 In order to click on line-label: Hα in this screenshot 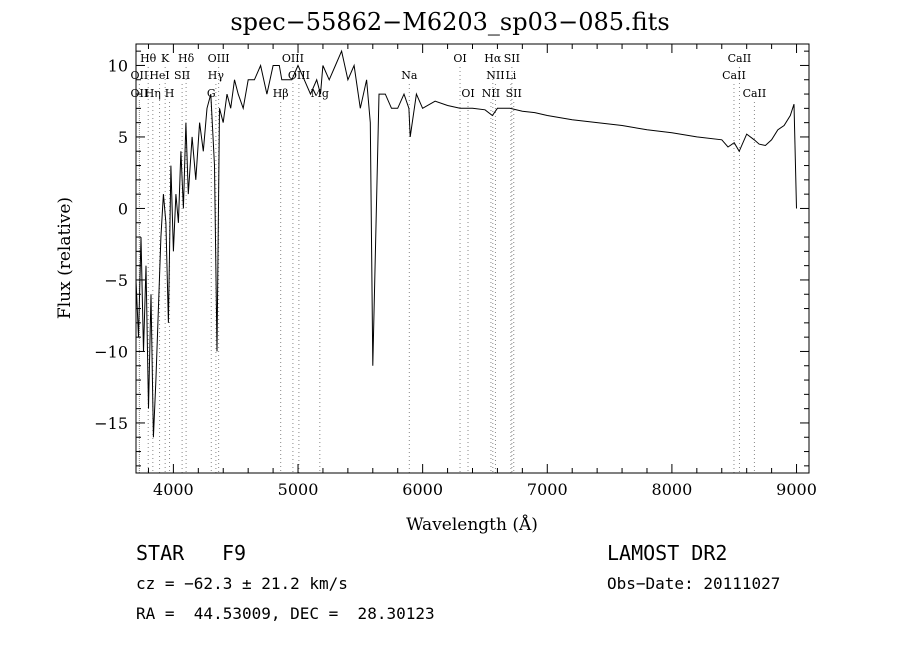, I will do `click(493, 58)`.